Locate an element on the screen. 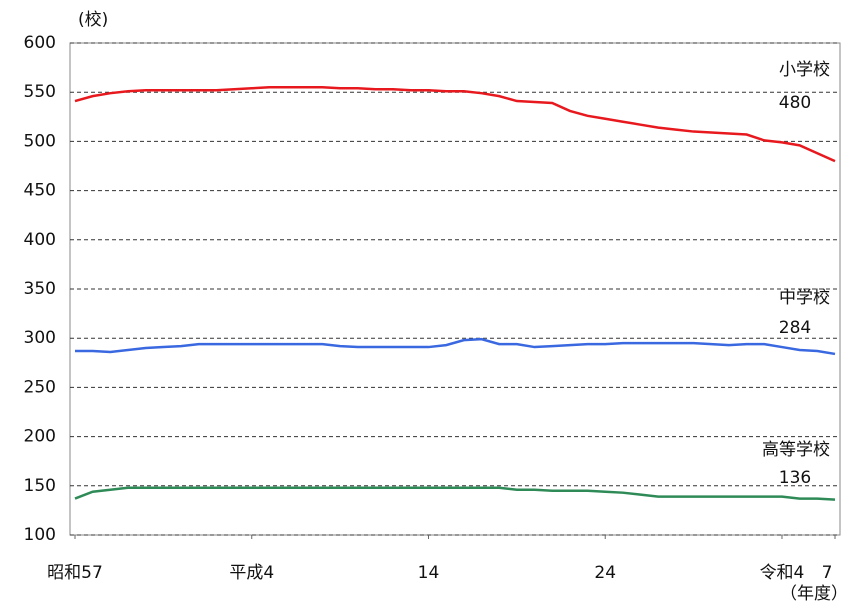 The image size is (855, 609). y-tick-label: 250 is located at coordinates (40, 387).